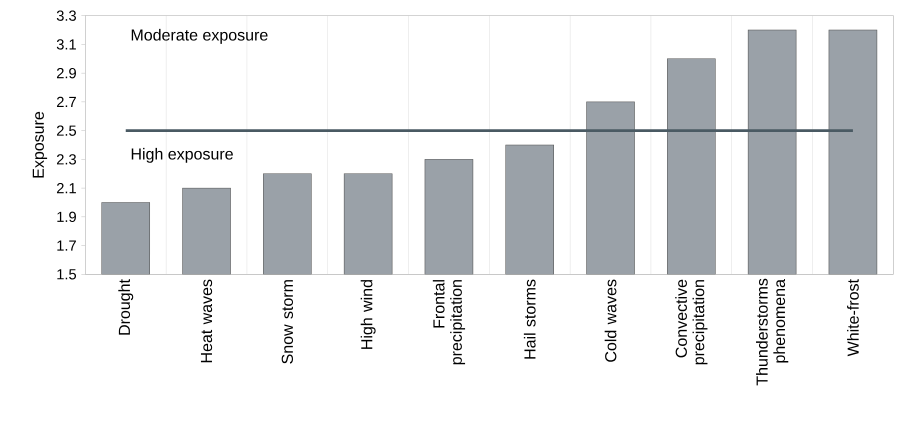 The image size is (904, 425). Describe the element at coordinates (368, 314) in the screenshot. I see `x-tick-label: High wind` at that location.